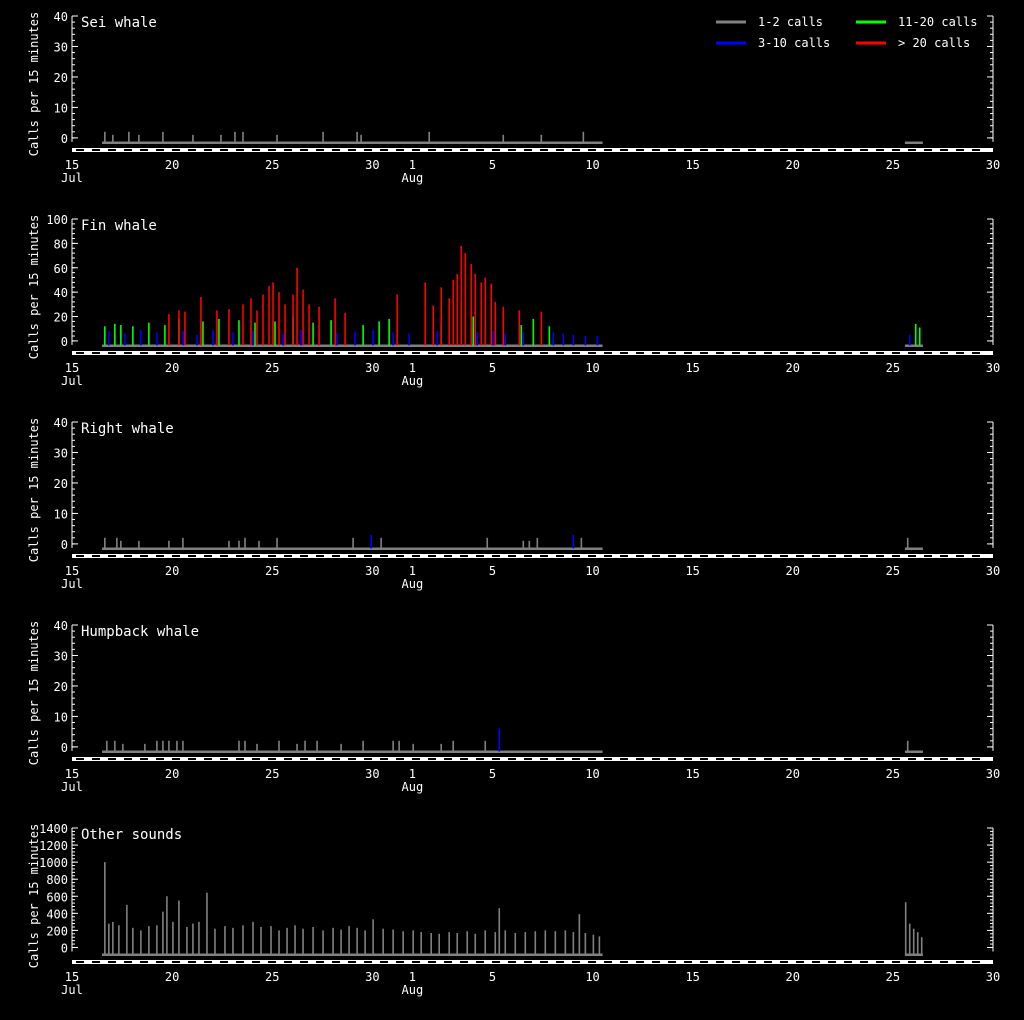 The height and width of the screenshot is (1020, 1024). What do you see at coordinates (172, 774) in the screenshot?
I see `date-tick-label: 20` at bounding box center [172, 774].